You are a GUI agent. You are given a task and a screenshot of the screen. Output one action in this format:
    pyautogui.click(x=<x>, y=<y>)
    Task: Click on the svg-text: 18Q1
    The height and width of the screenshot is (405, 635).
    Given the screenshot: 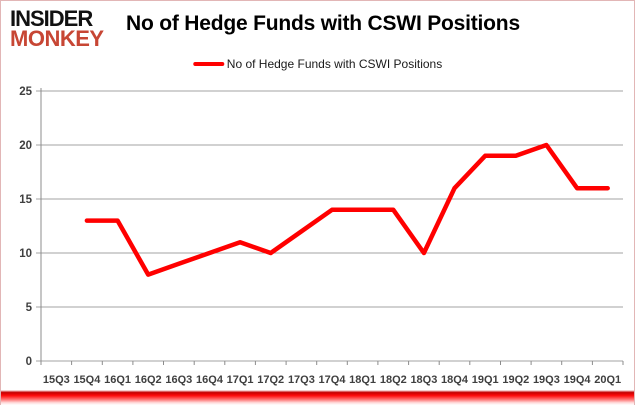 What is the action you would take?
    pyautogui.click(x=362, y=380)
    